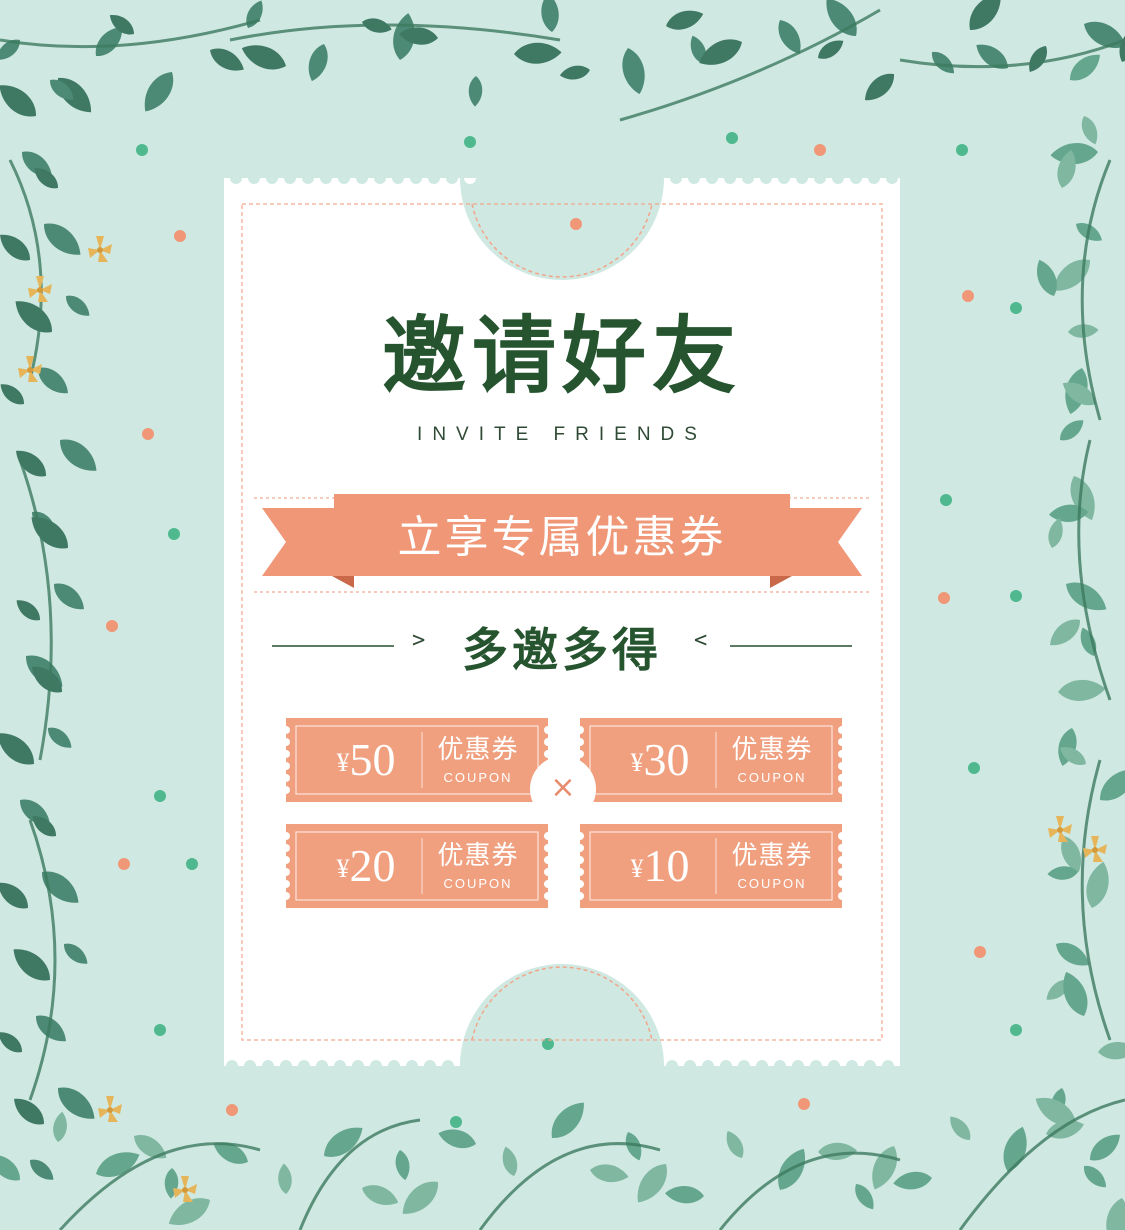 The width and height of the screenshot is (1125, 1230). I want to click on ribbon-banner, so click(562, 543).